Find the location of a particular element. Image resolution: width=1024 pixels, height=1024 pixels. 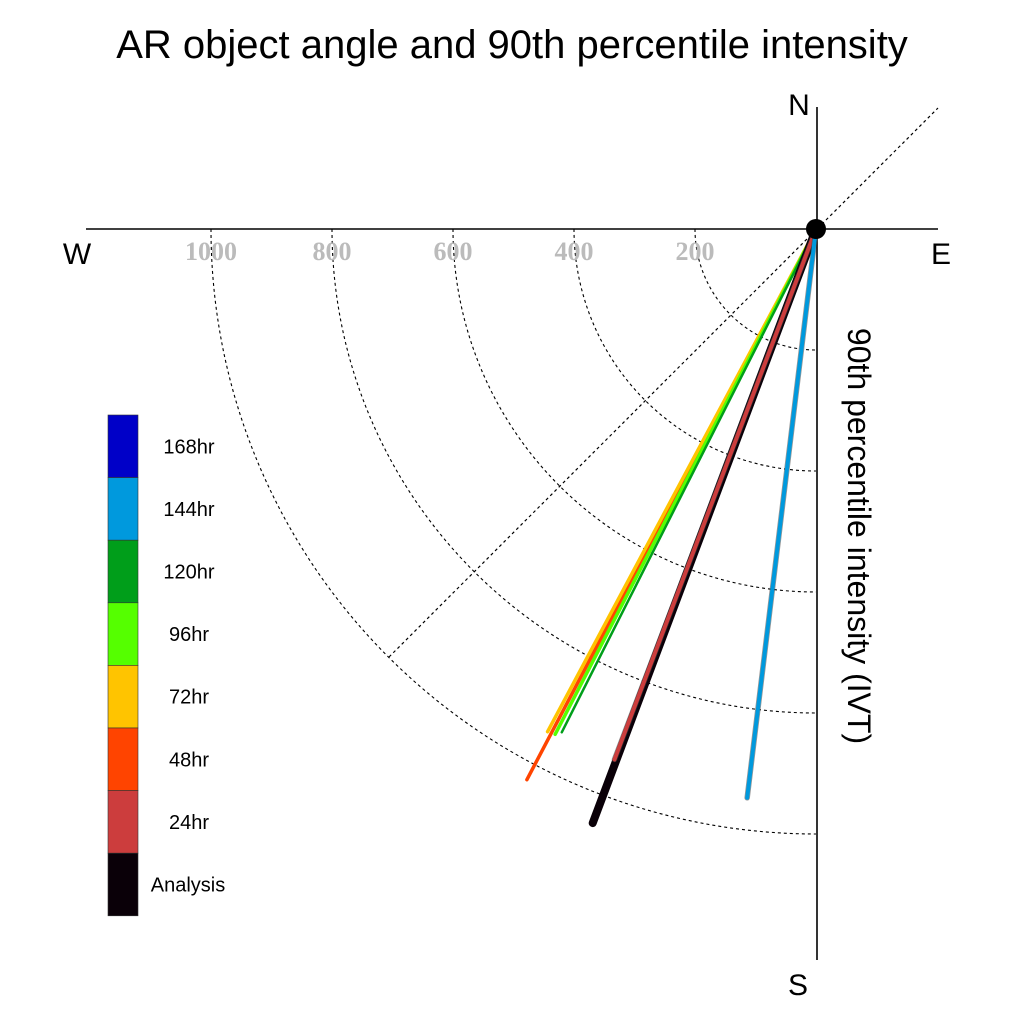

legend-swatch-Analysis is located at coordinates (123, 884).